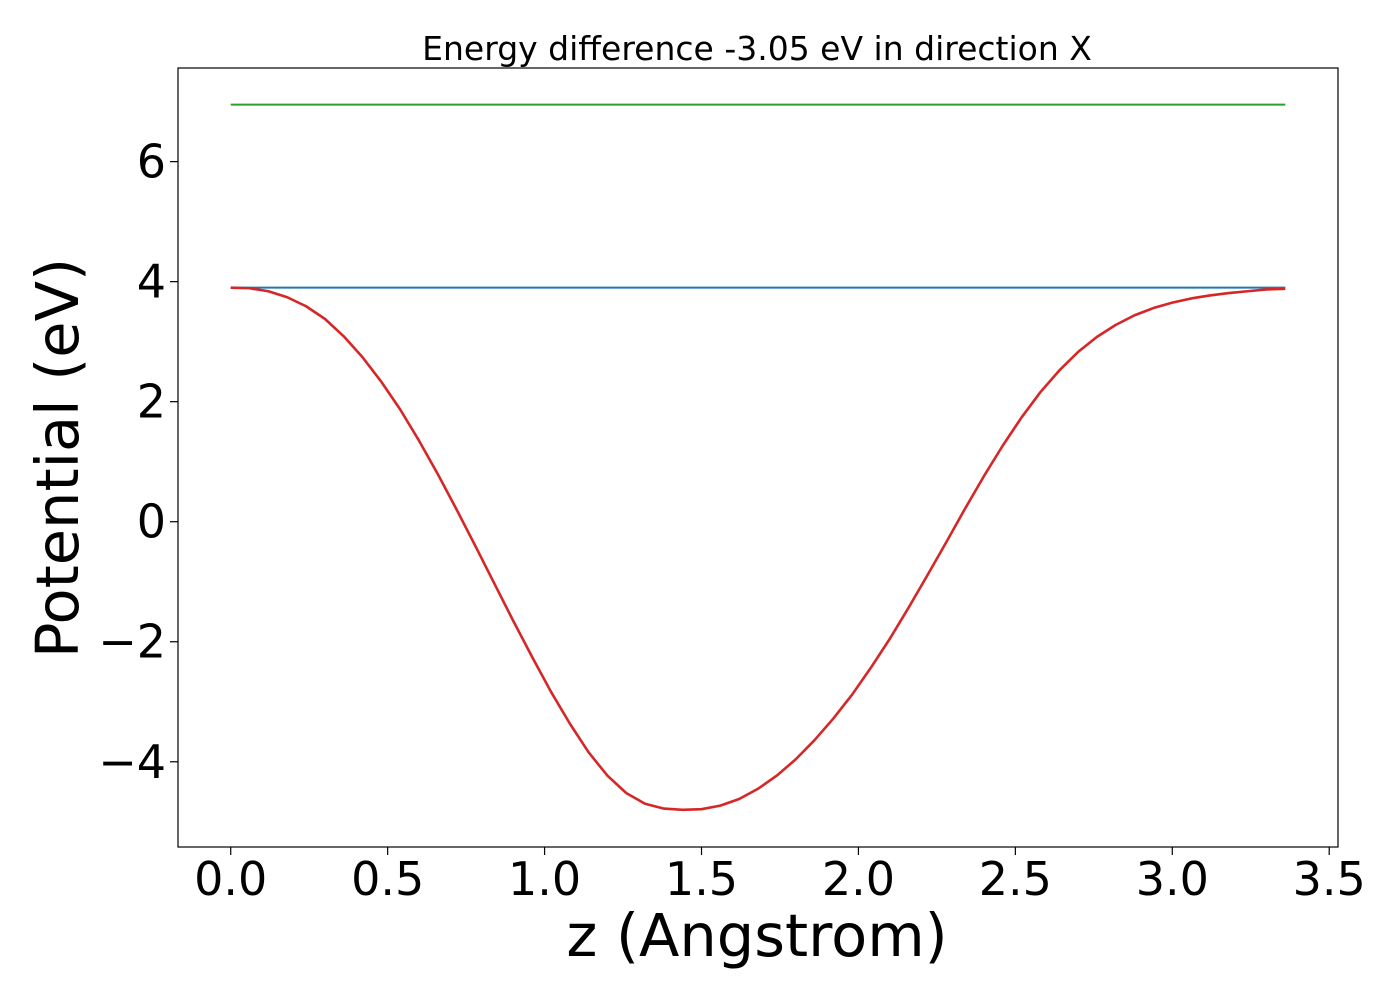  Describe the element at coordinates (544, 879) in the screenshot. I see `x-tick-label: 1.0` at that location.